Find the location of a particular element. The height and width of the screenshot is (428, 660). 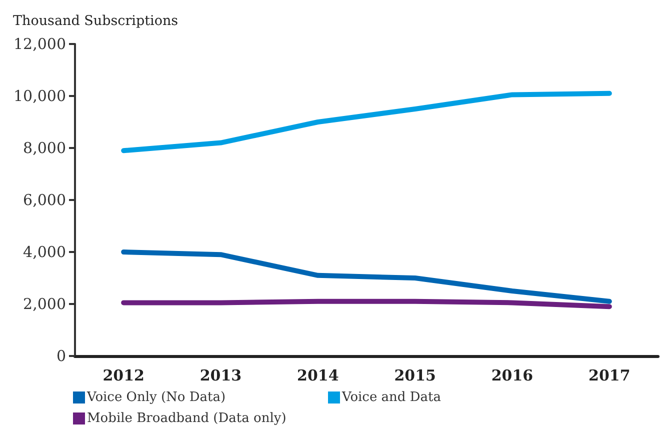

y-tick-label: 0 is located at coordinates (61, 356).